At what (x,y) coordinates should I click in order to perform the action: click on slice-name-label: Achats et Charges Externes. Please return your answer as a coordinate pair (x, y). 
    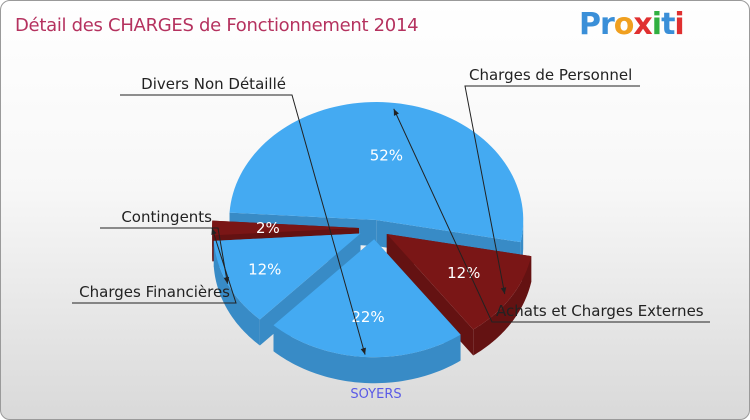
    Looking at the image, I should click on (600, 311).